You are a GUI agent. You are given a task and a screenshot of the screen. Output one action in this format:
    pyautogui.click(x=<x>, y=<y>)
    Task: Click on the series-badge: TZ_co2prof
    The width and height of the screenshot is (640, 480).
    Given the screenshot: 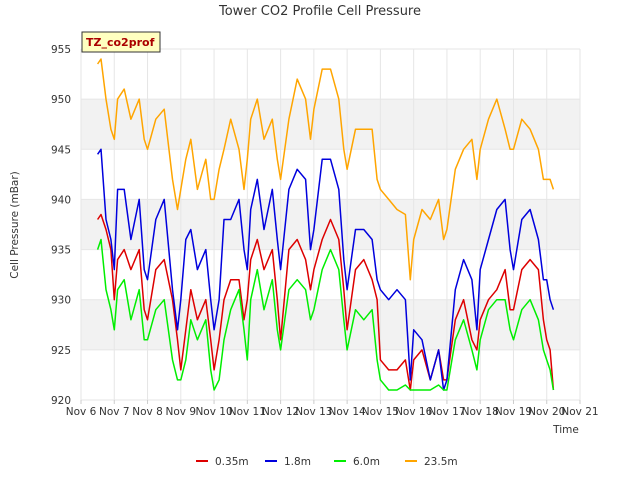 What is the action you would take?
    pyautogui.click(x=121, y=42)
    